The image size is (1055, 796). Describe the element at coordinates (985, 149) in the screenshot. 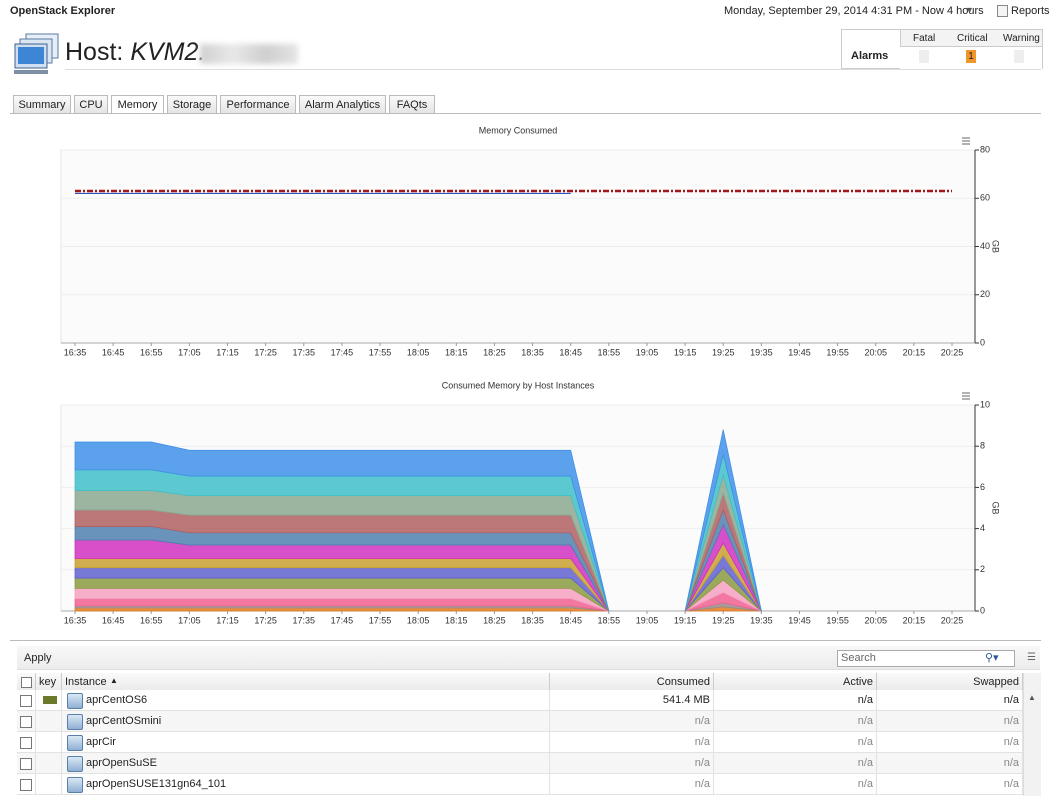

I see `y-tick-label: 80` at that location.